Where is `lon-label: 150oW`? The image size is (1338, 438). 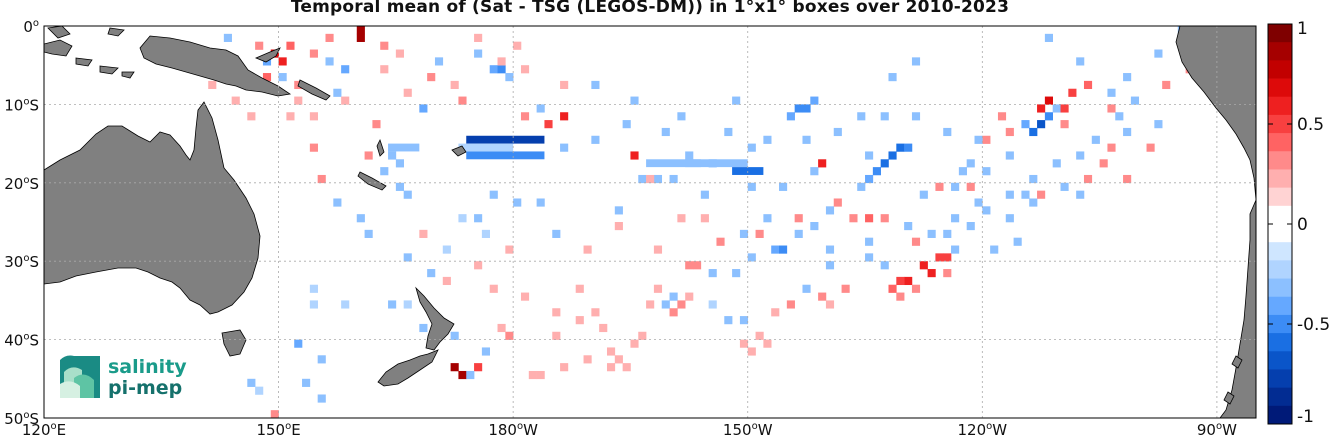 lon-label: 150oW is located at coordinates (748, 429).